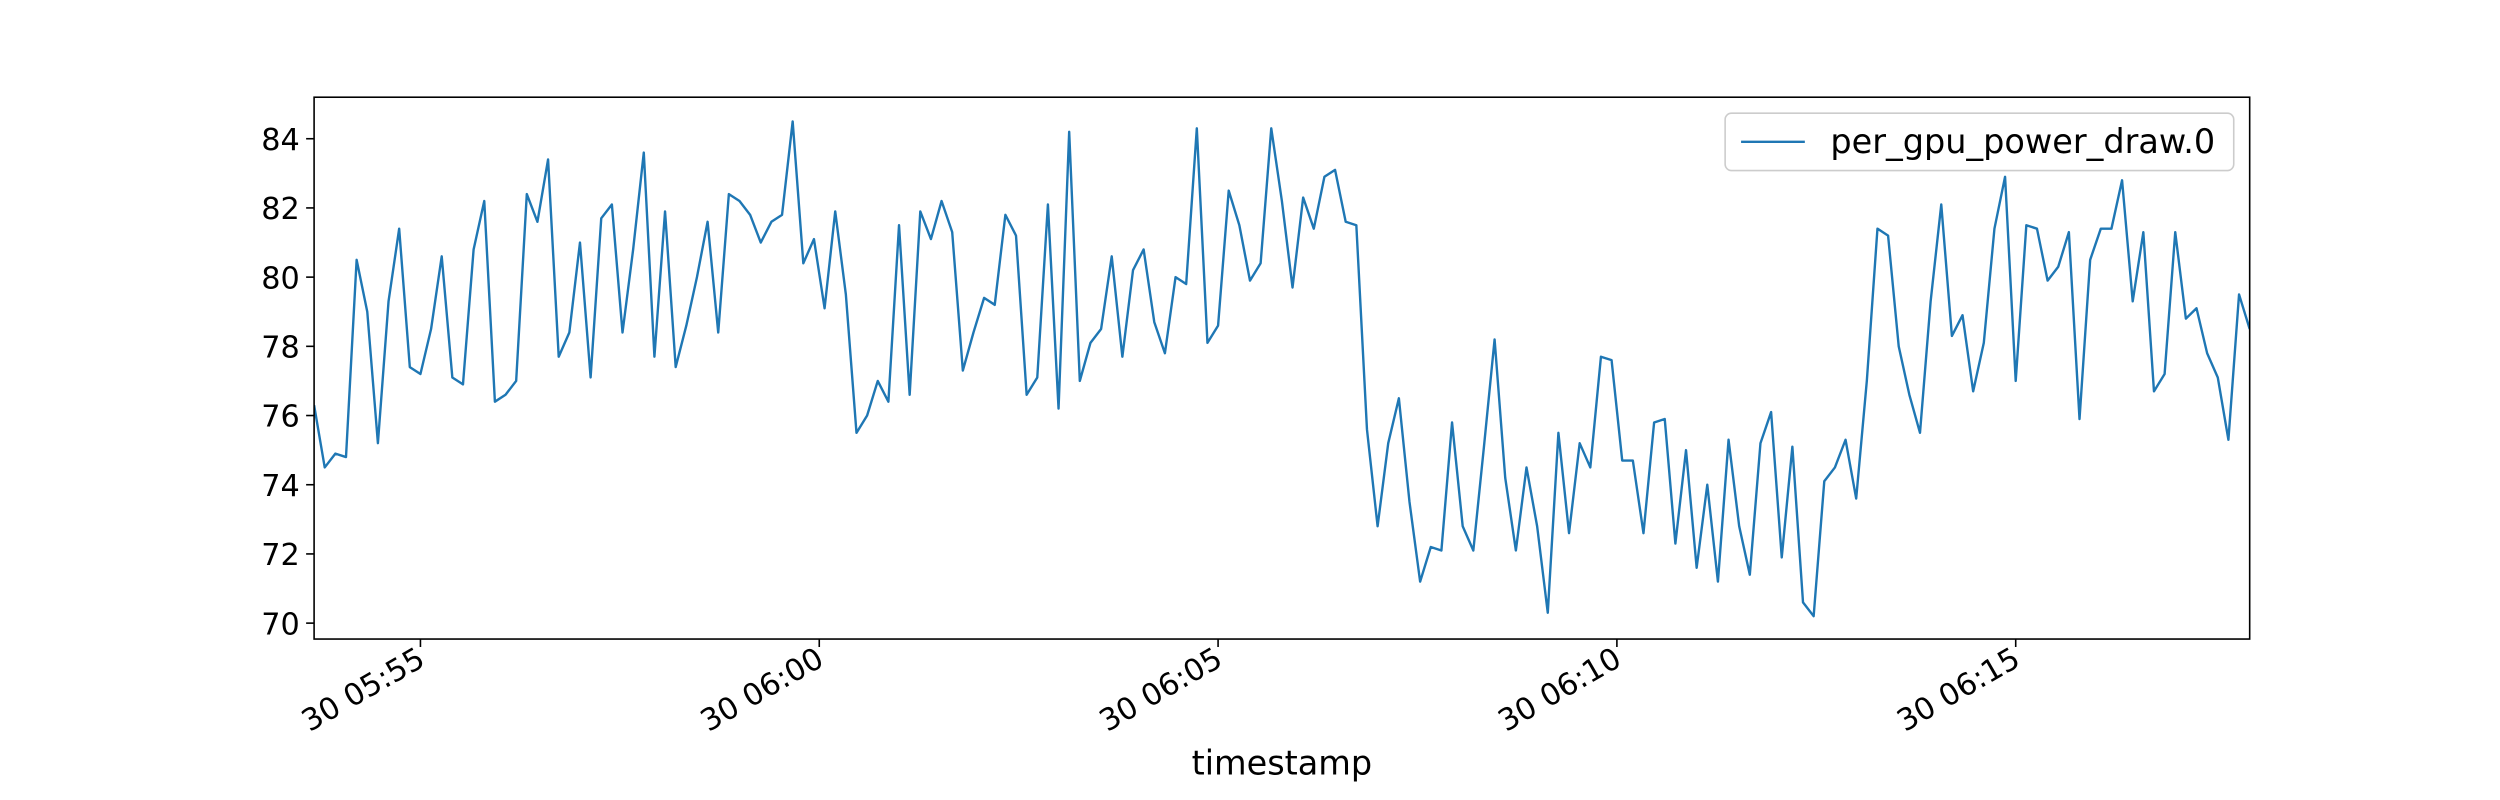 The image size is (2500, 800). Describe the element at coordinates (2022, 141) in the screenshot. I see `legend-label: per_gpu_power_draw.0` at that location.